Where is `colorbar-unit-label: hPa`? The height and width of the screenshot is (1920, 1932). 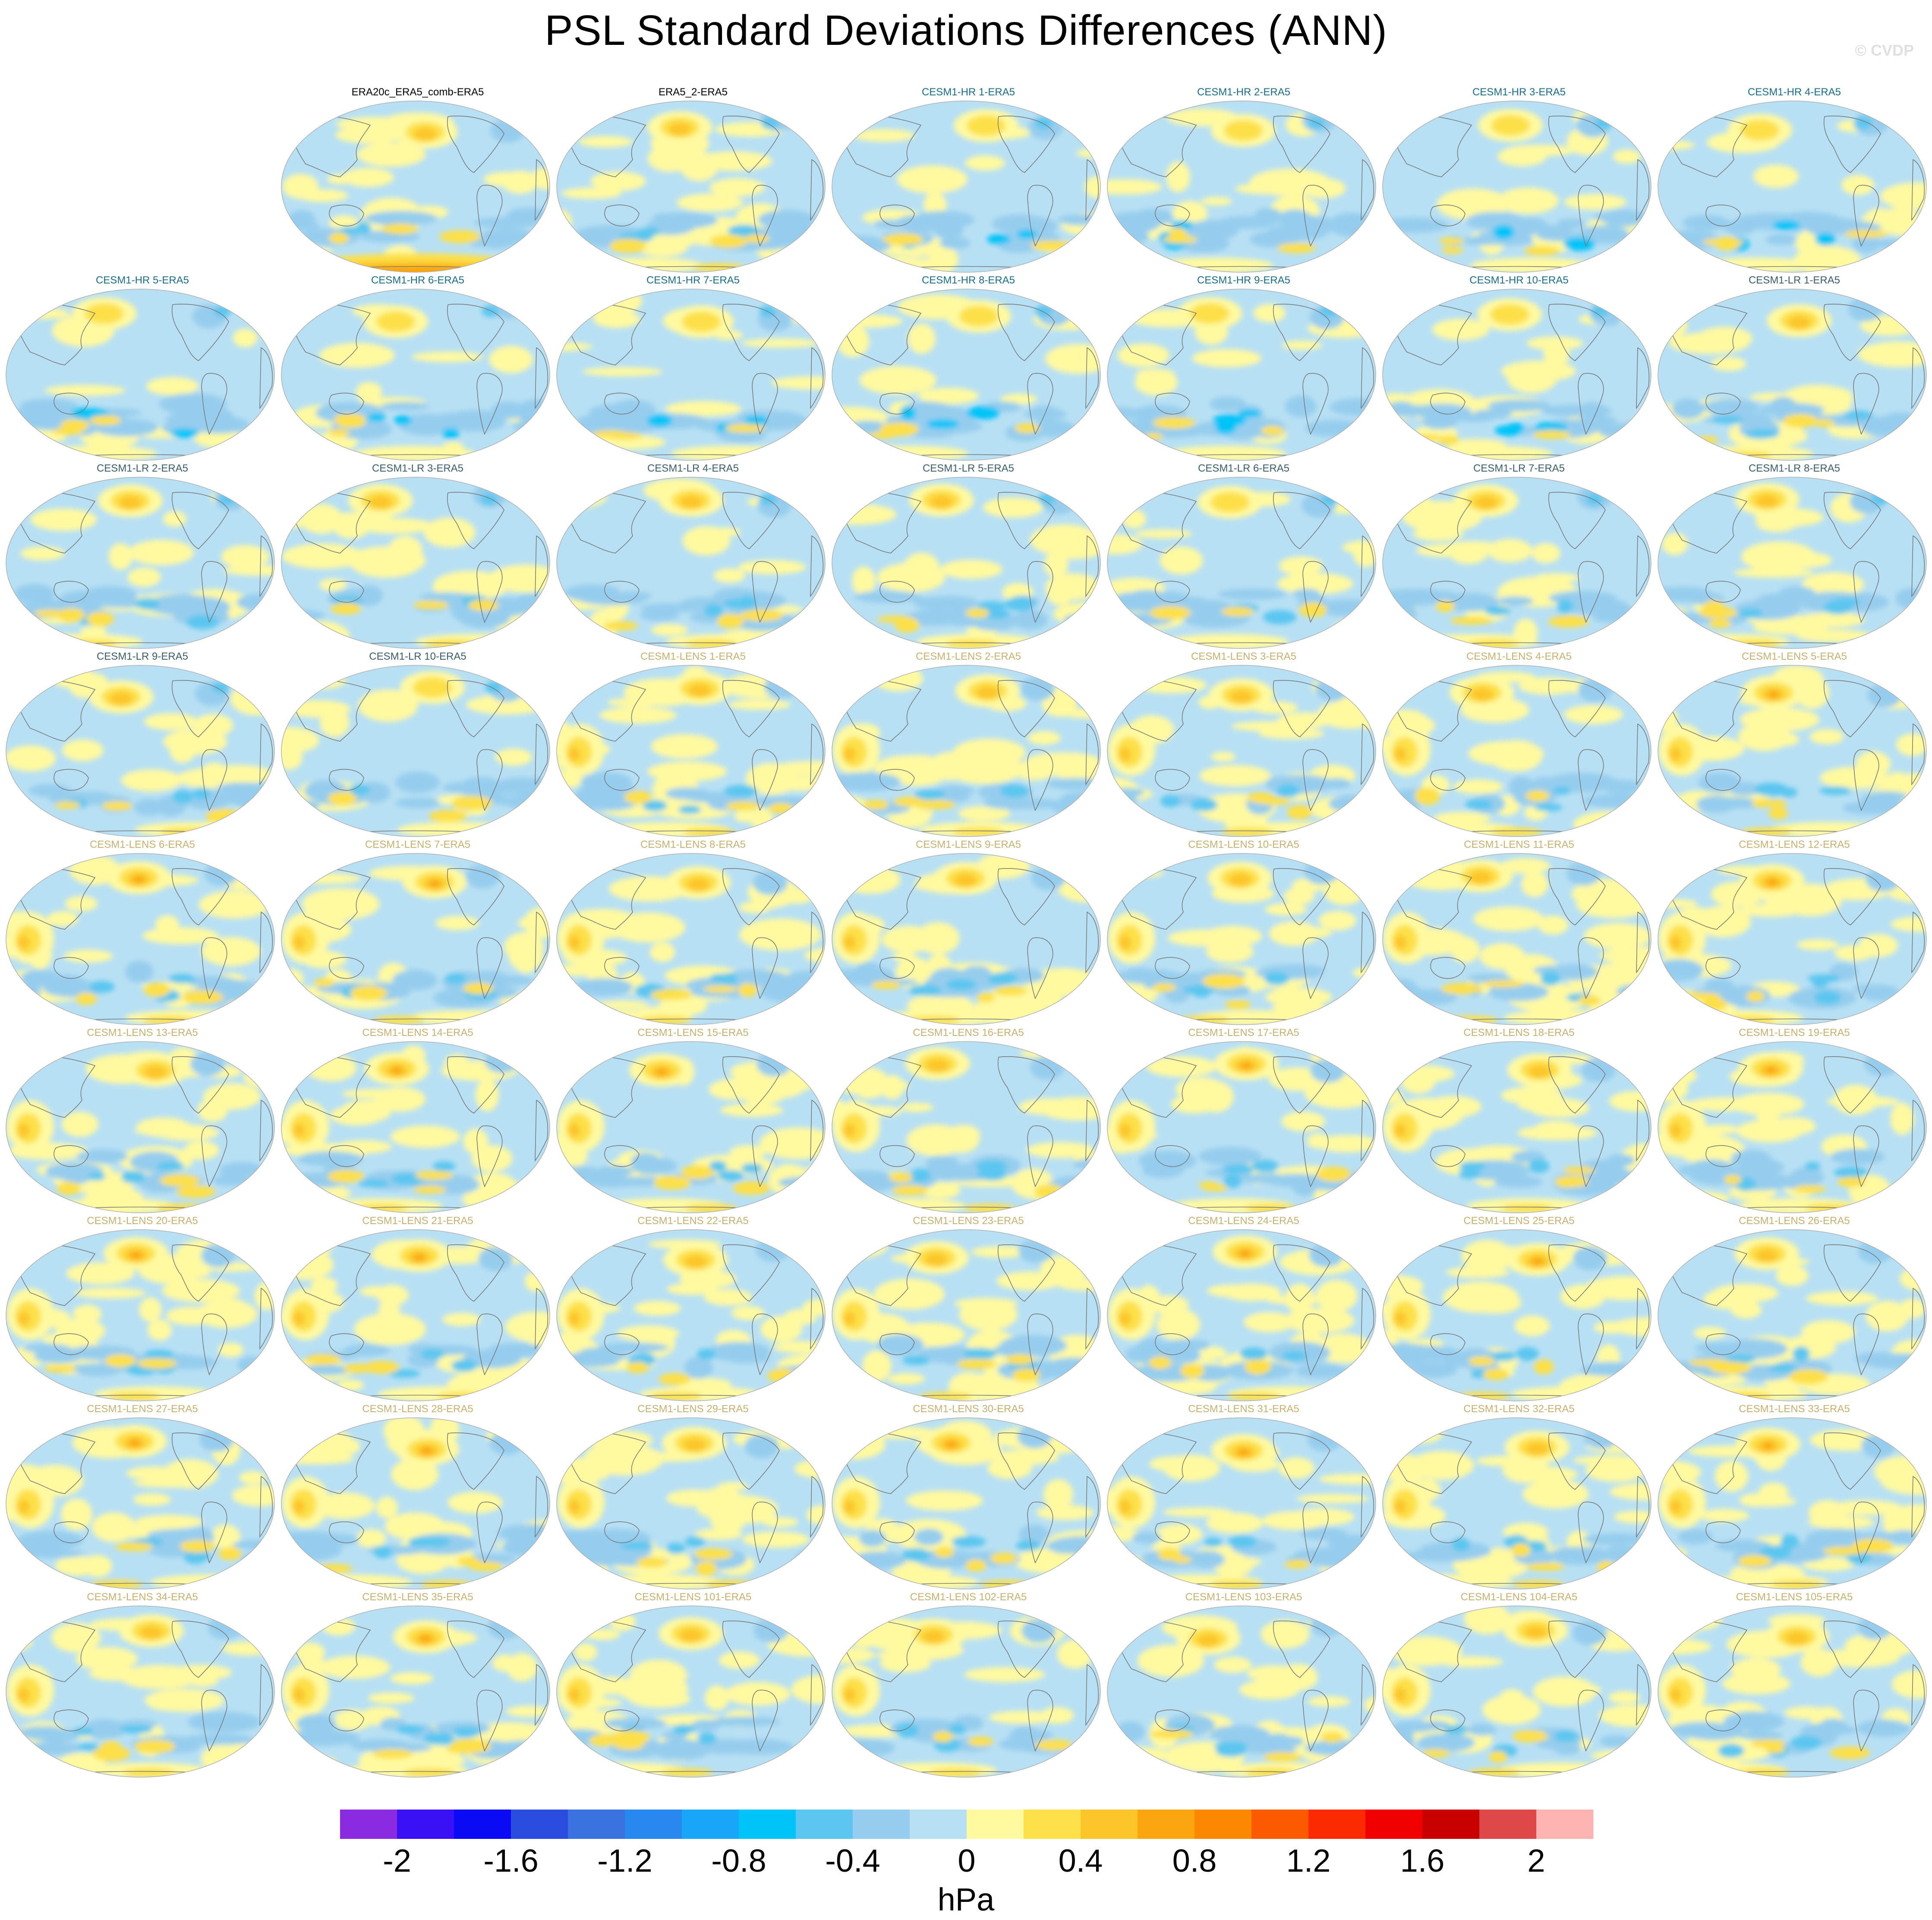
colorbar-unit-label: hPa is located at coordinates (966, 1900).